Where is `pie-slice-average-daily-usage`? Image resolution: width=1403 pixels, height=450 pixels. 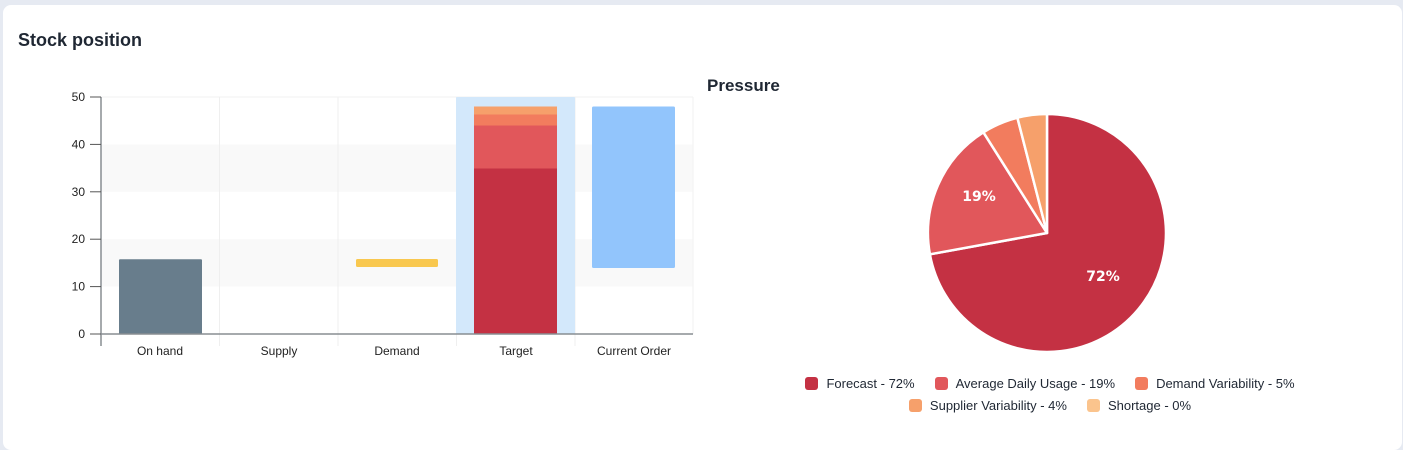 pie-slice-average-daily-usage is located at coordinates (987, 193).